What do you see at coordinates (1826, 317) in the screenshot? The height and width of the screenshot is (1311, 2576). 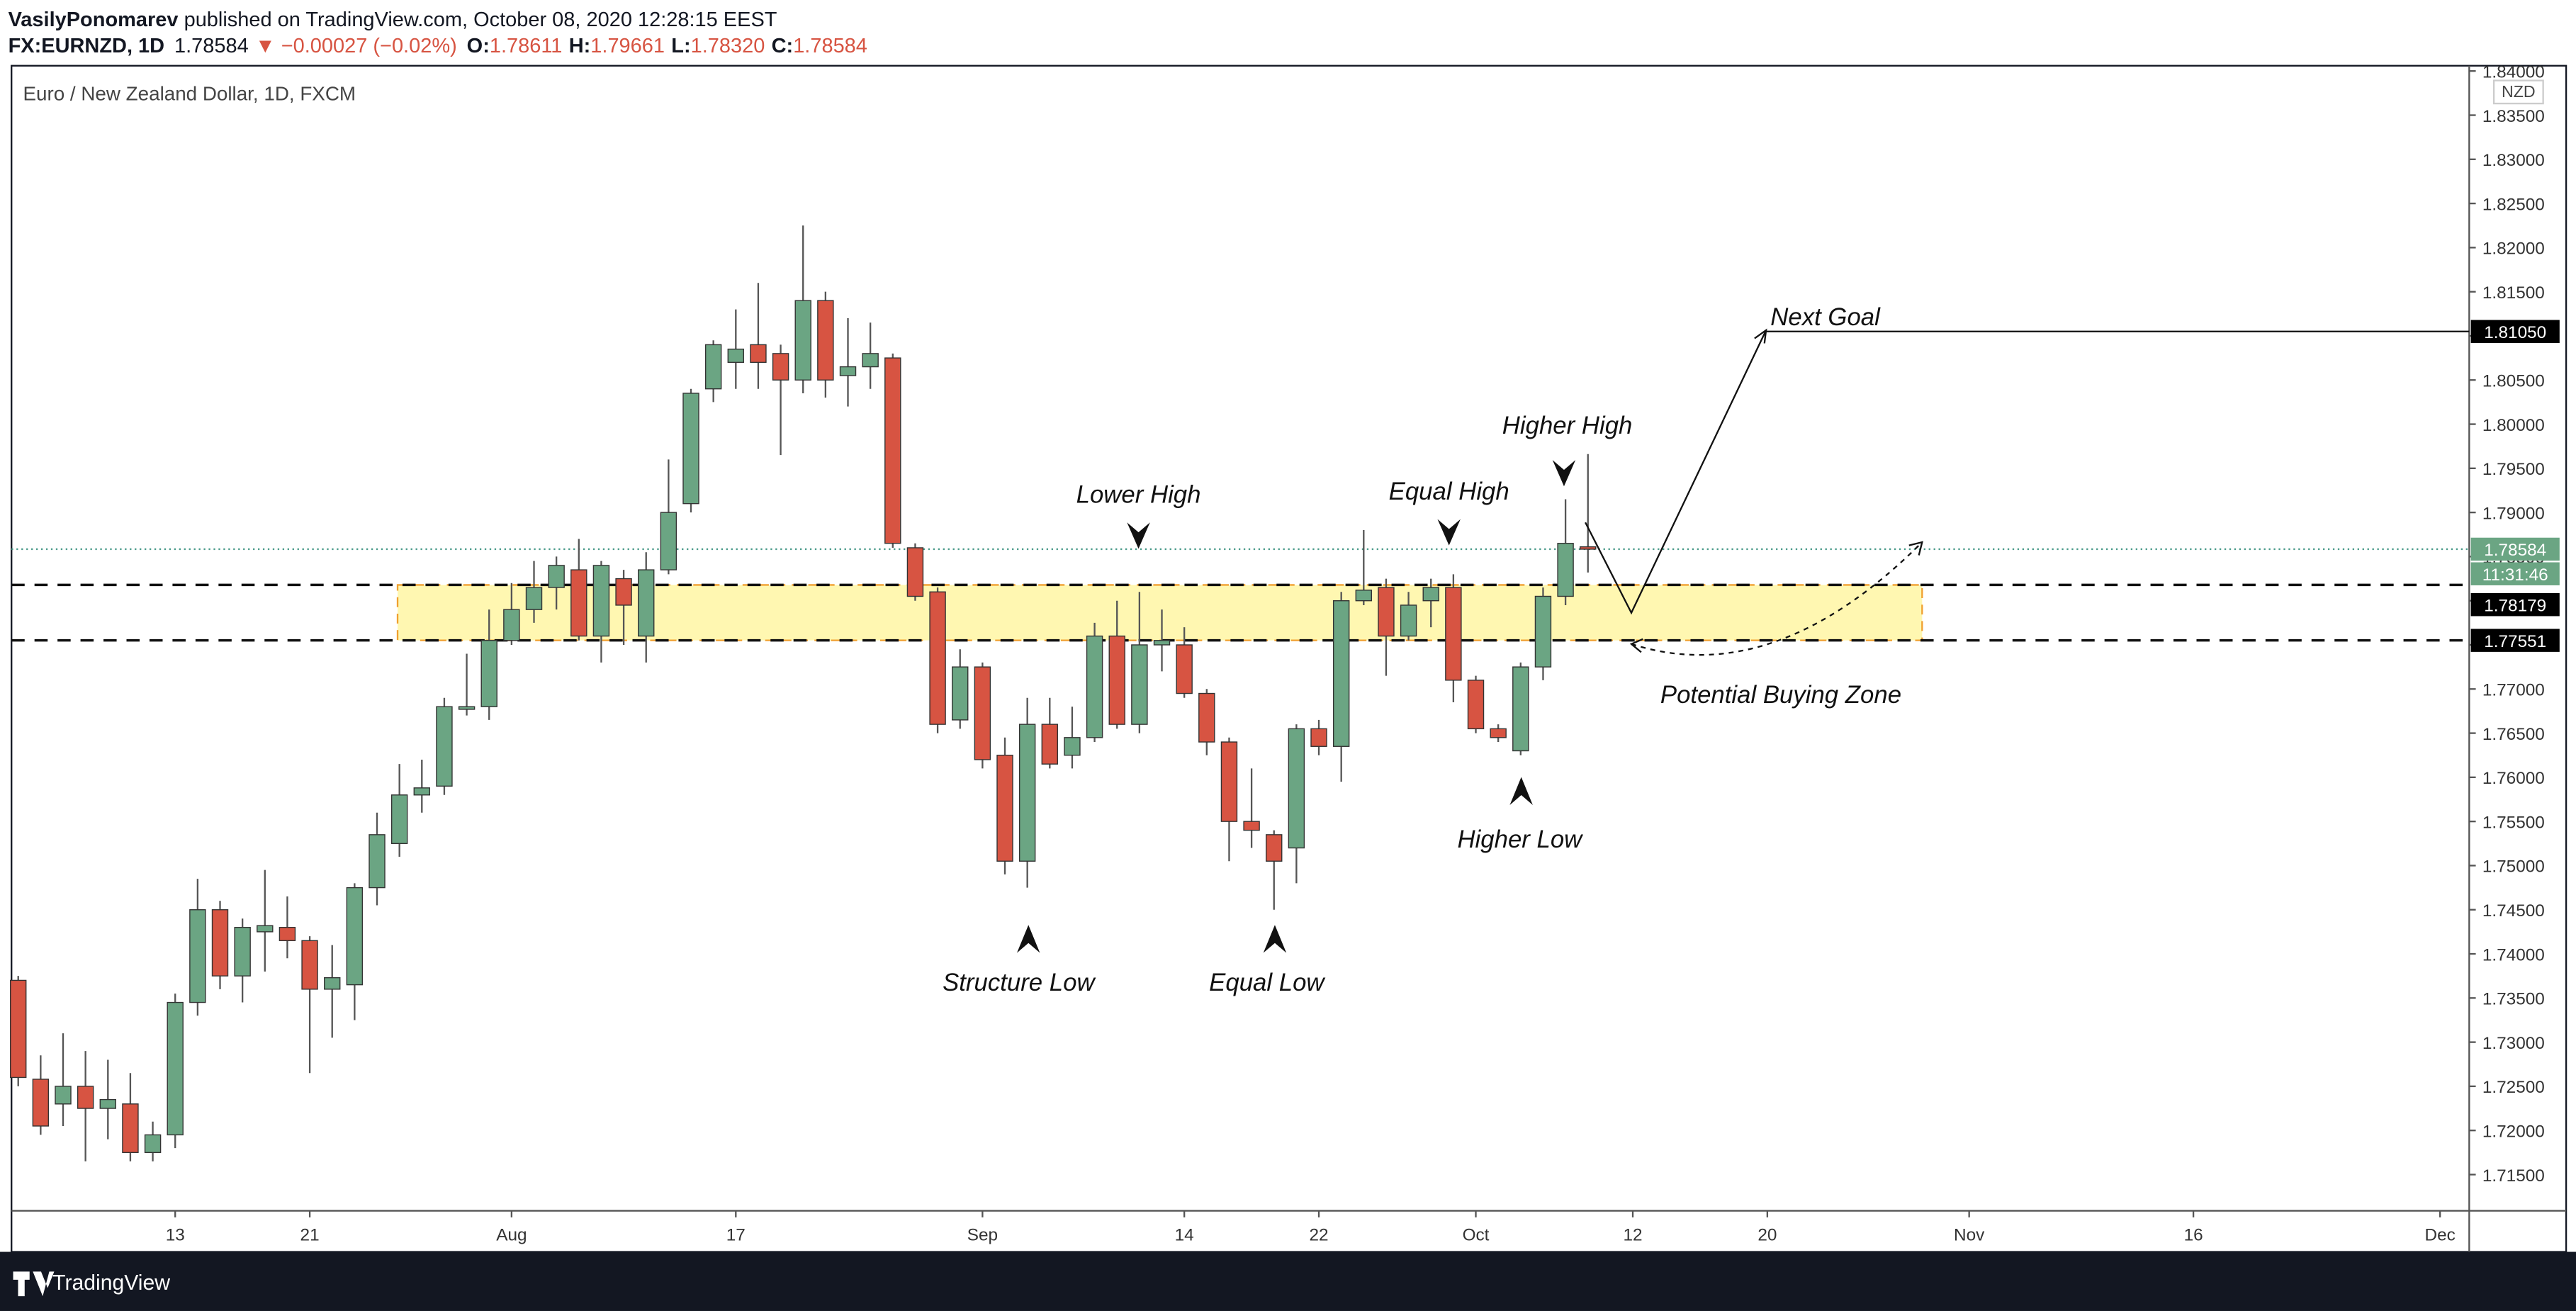 I see `next-goal-text: Next Goal` at bounding box center [1826, 317].